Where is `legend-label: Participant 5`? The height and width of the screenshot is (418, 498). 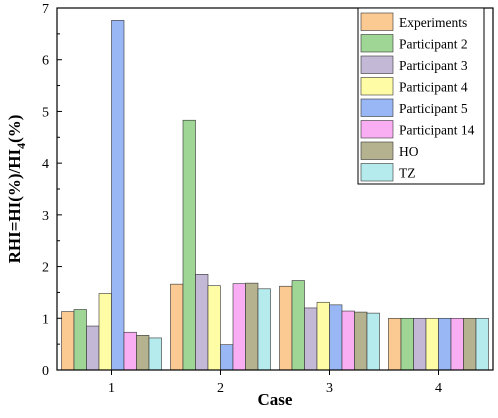
legend-label: Participant 5 is located at coordinates (433, 108).